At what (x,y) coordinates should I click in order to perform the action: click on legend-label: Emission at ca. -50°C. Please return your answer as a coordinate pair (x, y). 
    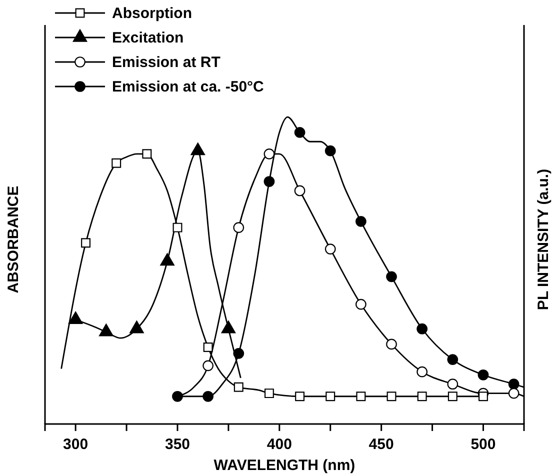
    Looking at the image, I should click on (188, 87).